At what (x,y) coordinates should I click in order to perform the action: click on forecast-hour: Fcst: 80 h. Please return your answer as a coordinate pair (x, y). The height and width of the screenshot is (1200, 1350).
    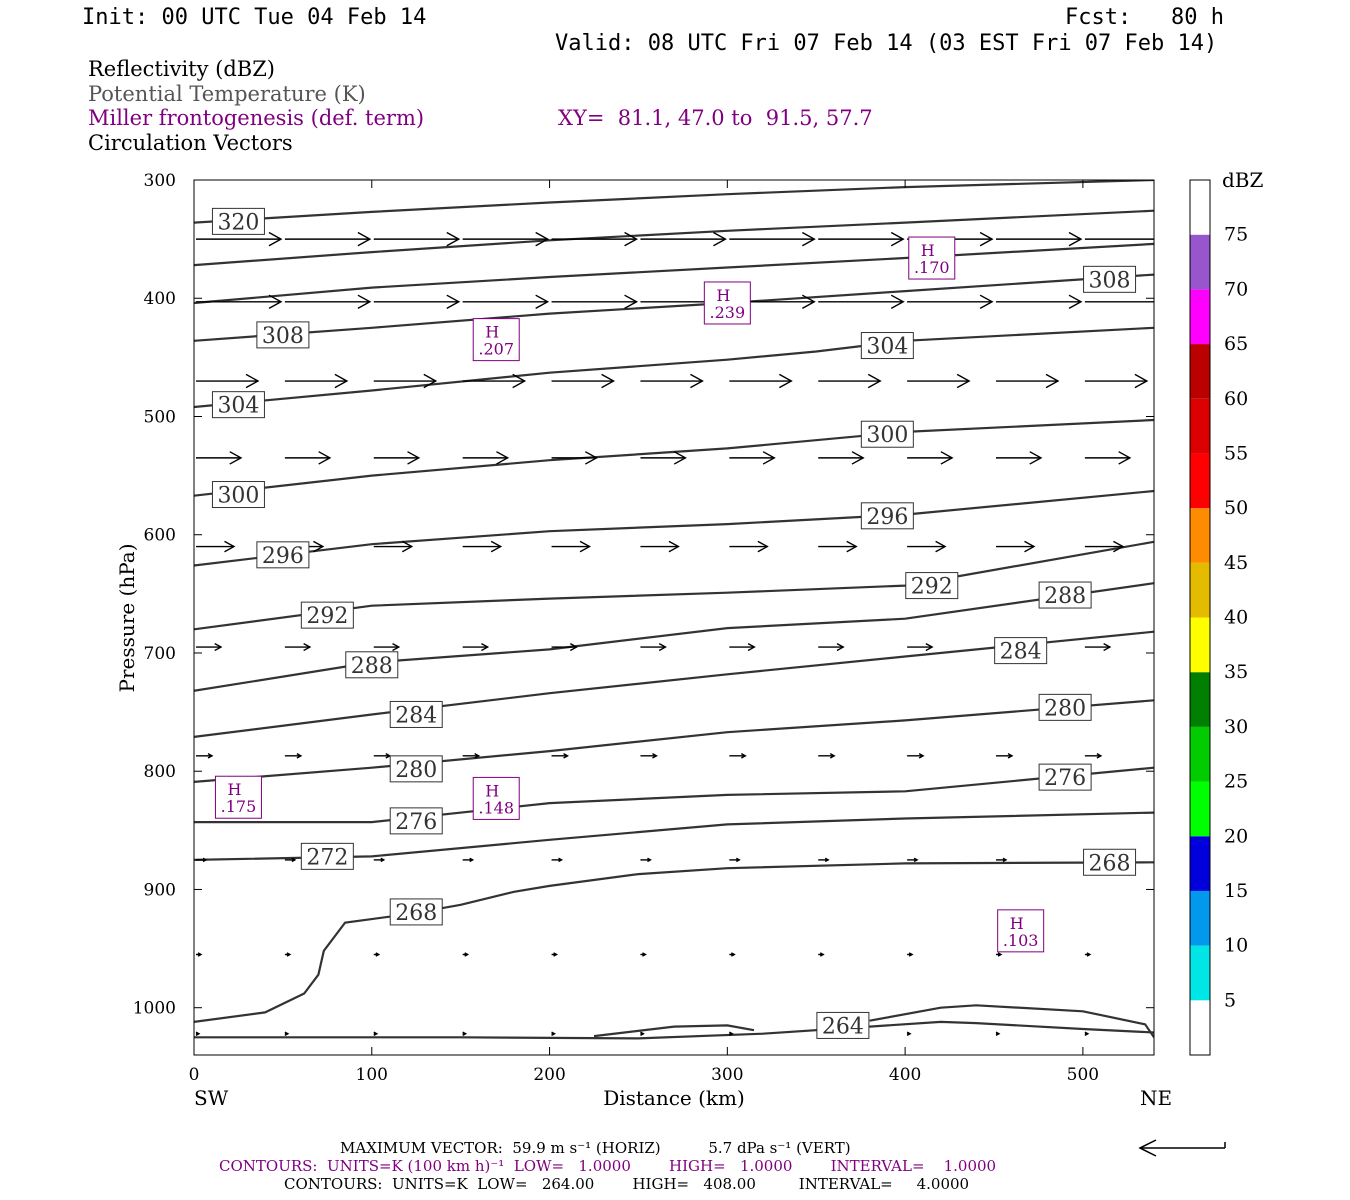
    Looking at the image, I should click on (1144, 17).